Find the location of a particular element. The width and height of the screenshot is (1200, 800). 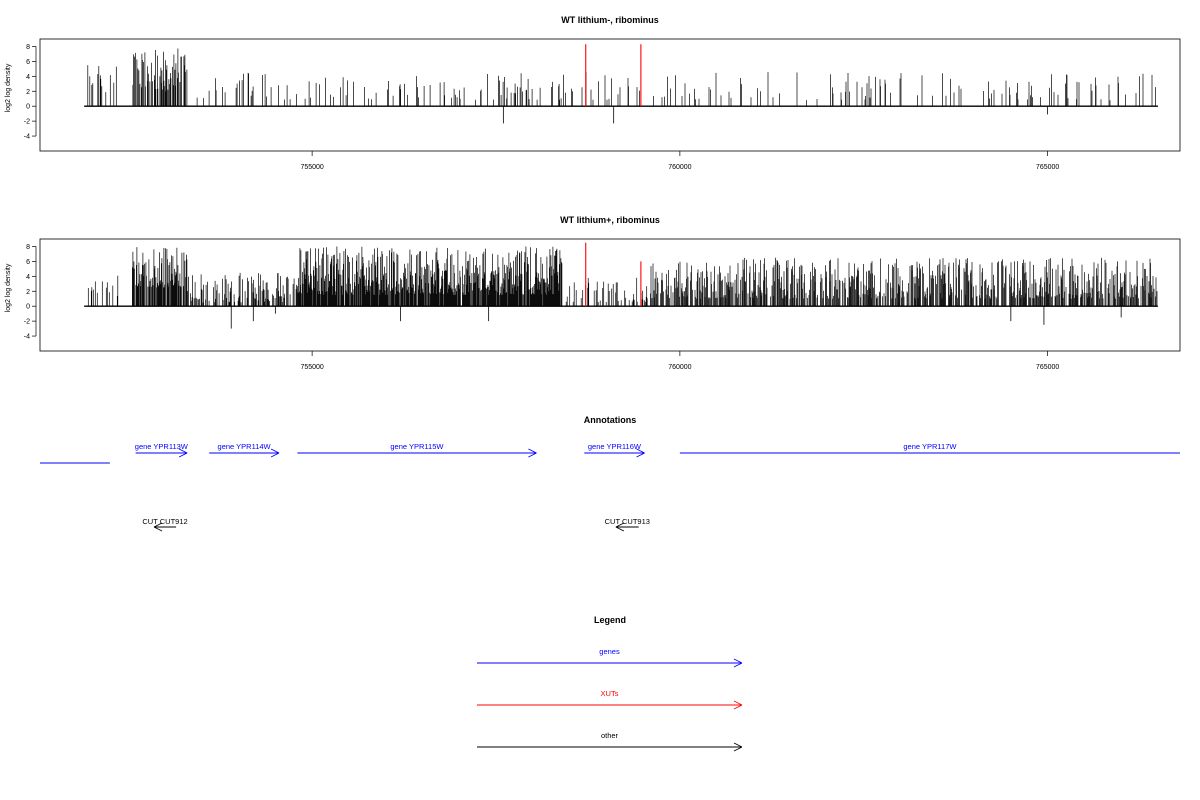

cut-feature: CUT CUT912 is located at coordinates (165, 524).